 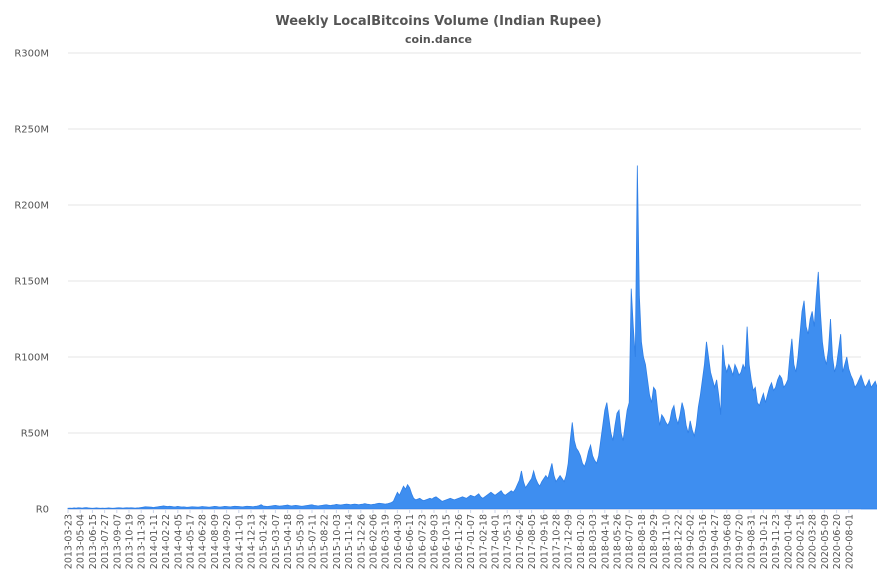 What do you see at coordinates (557, 541) in the screenshot?
I see `x-tick-label: 2017-10-28` at bounding box center [557, 541].